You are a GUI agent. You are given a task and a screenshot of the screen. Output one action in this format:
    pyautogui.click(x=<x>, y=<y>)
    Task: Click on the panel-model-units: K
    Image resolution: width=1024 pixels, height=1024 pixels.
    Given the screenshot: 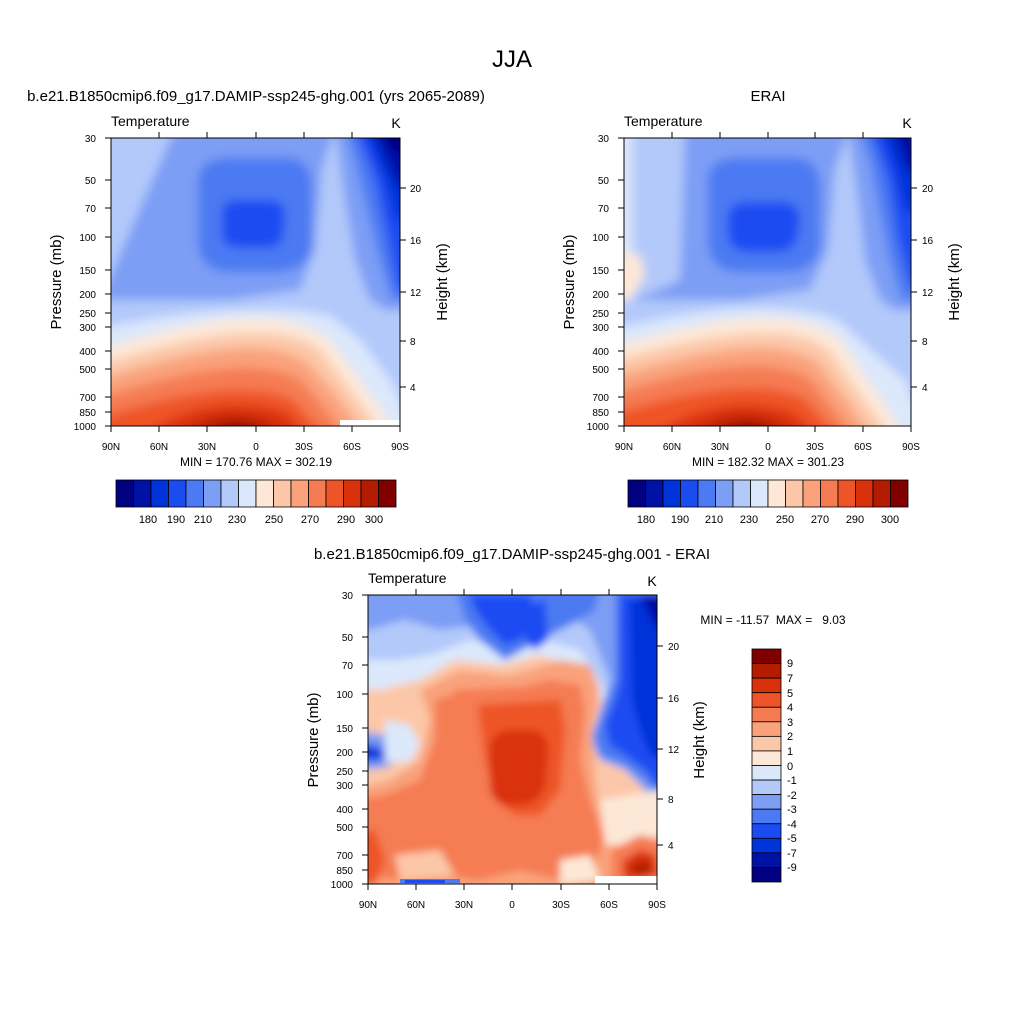 What is the action you would take?
    pyautogui.click(x=396, y=123)
    